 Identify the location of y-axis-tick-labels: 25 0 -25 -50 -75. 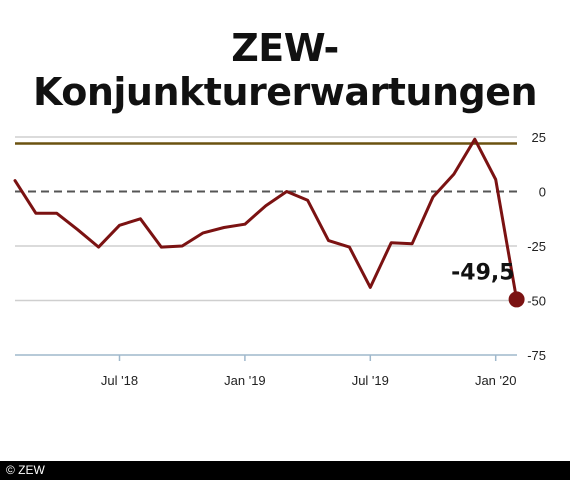
(536, 246).